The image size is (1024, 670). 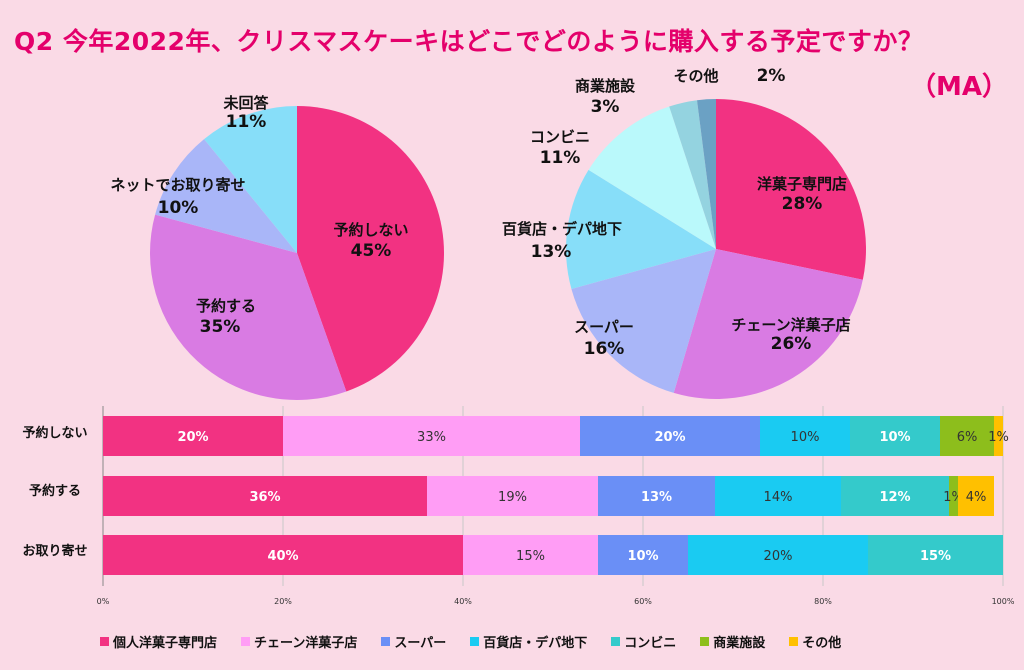 What do you see at coordinates (178, 208) in the screenshot?
I see `pie-value-label: 10%` at bounding box center [178, 208].